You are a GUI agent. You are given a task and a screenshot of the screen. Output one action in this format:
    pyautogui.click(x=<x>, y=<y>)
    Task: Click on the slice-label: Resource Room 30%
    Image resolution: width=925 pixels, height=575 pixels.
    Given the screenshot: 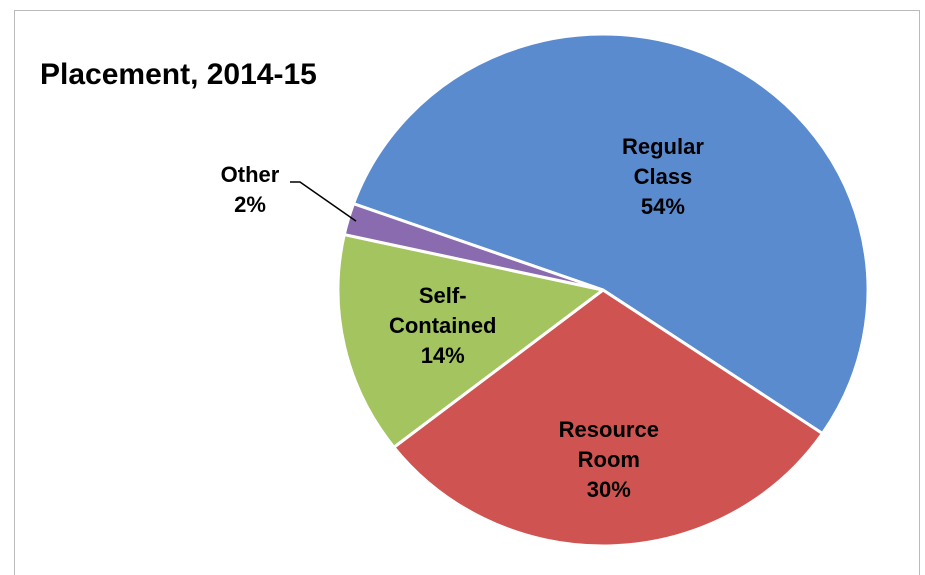 What is the action you would take?
    pyautogui.click(x=609, y=459)
    